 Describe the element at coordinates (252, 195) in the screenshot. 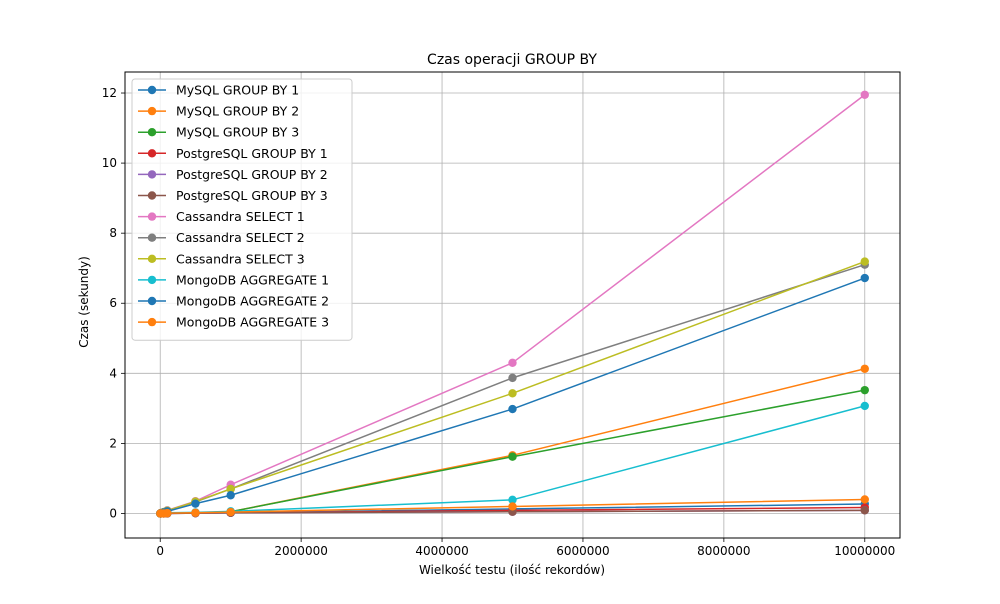

I see `legend-label: PostgreSQL GROUP BY 3` at that location.